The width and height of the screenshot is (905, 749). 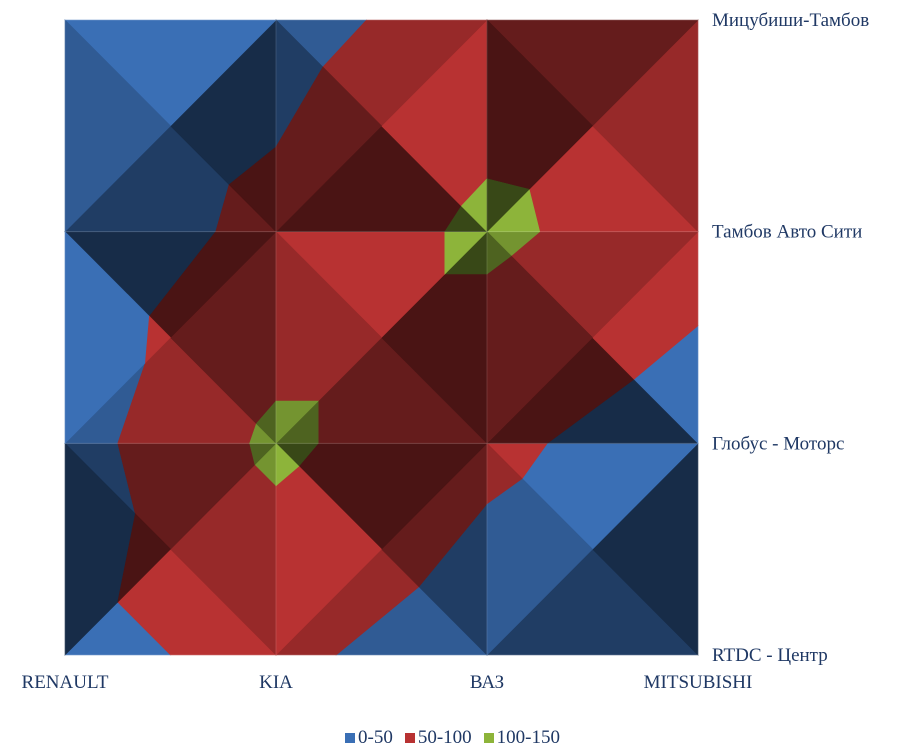 I want to click on legend-item: 0-50, so click(x=369, y=738).